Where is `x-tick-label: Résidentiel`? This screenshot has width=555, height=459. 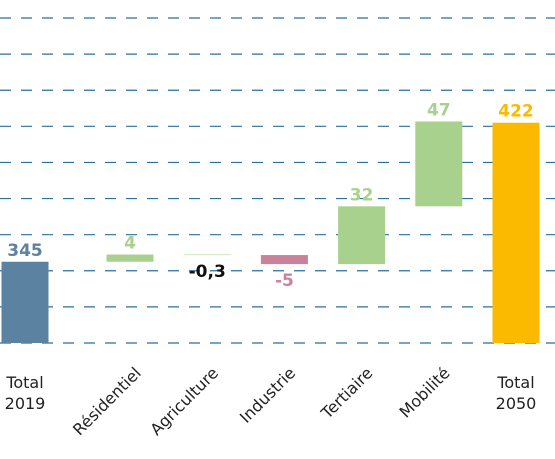 x-tick-label: Résidentiel is located at coordinates (107, 401).